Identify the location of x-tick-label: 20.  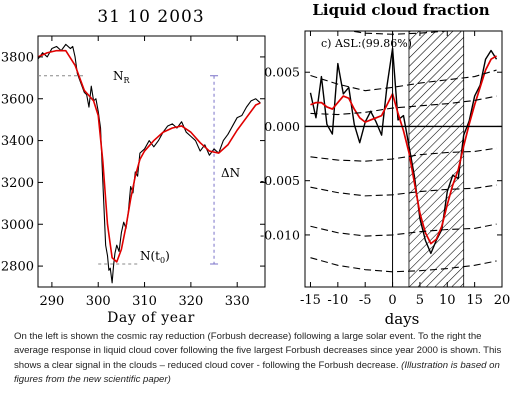
(502, 300).